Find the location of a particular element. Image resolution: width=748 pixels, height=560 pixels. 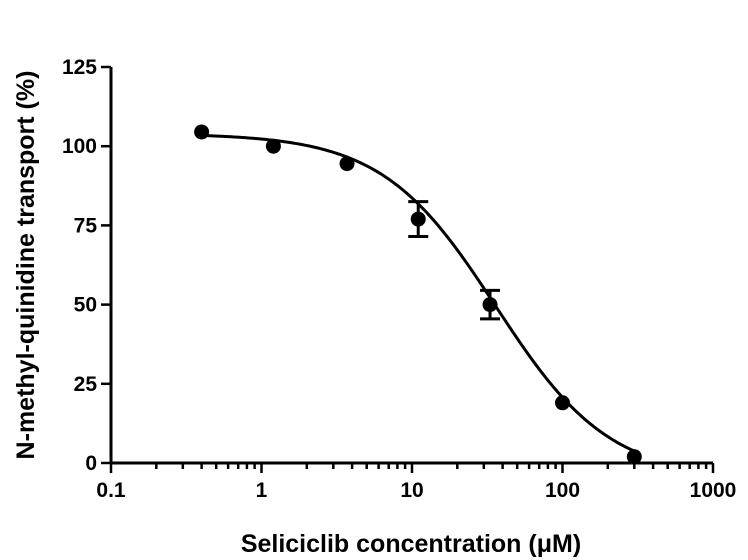

y-tick-label: 0 is located at coordinates (91, 463).